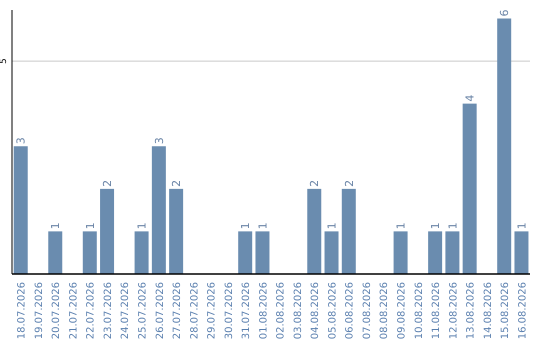  Describe the element at coordinates (91, 311) in the screenshot. I see `x-tick-label: 22.07.2026` at that location.